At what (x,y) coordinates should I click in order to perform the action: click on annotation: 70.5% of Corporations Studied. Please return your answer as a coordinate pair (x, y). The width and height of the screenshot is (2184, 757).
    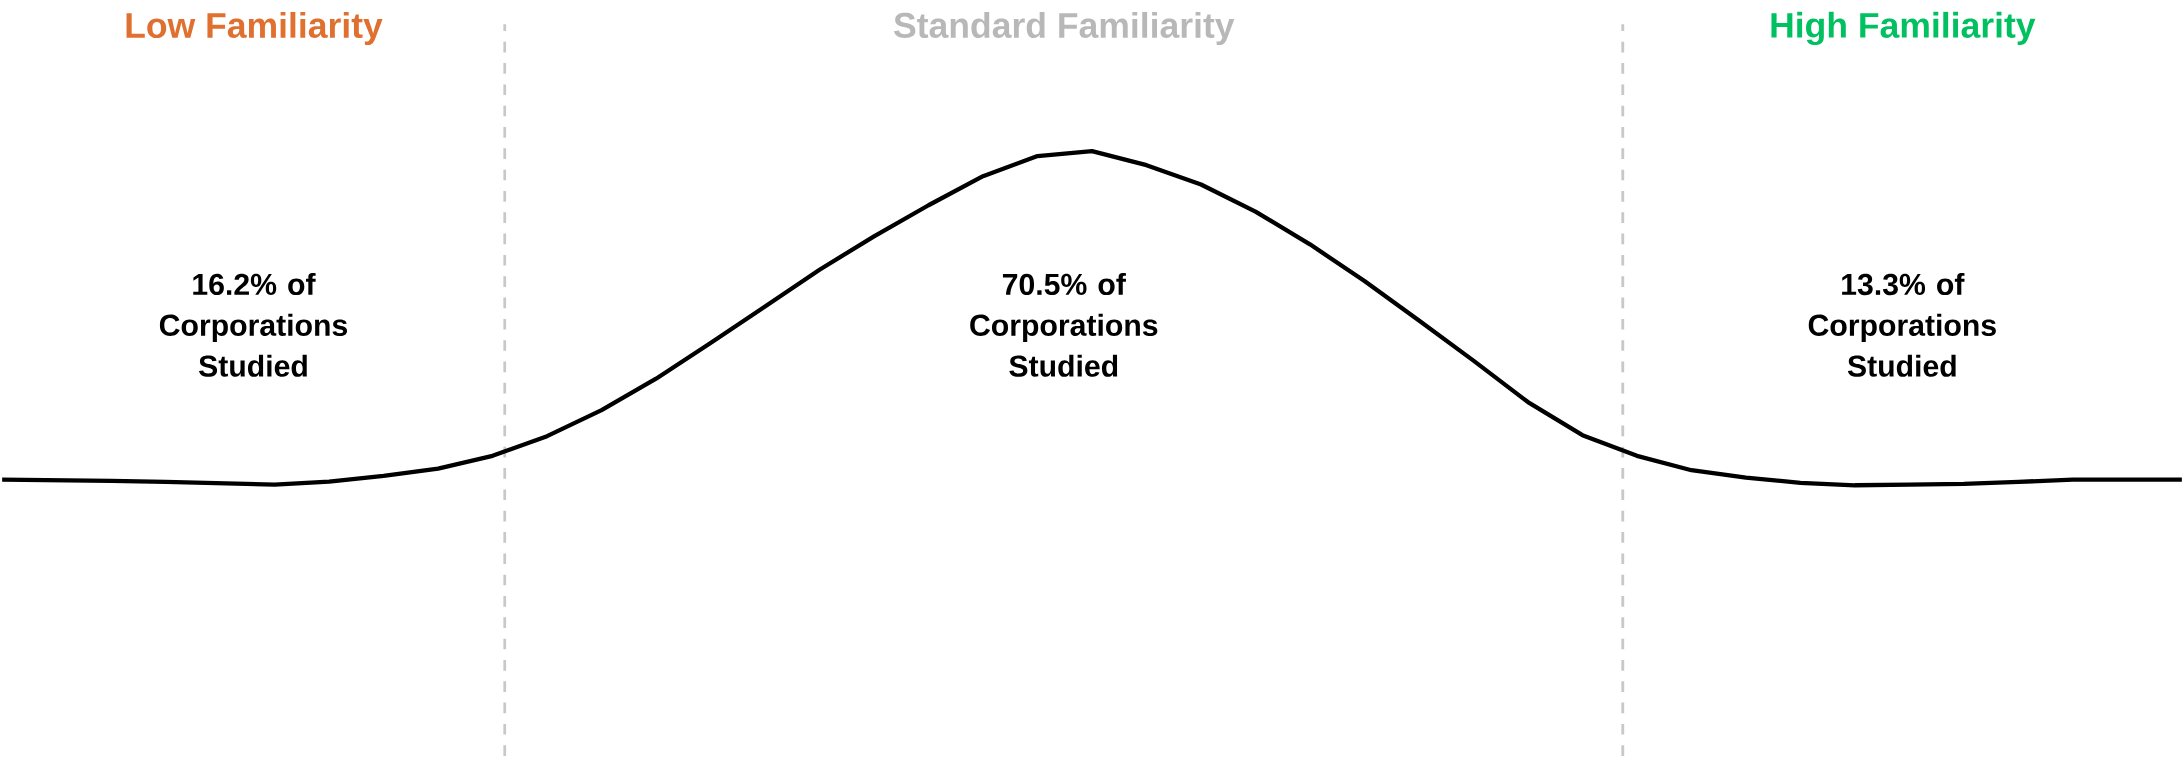
    Looking at the image, I should click on (1064, 324).